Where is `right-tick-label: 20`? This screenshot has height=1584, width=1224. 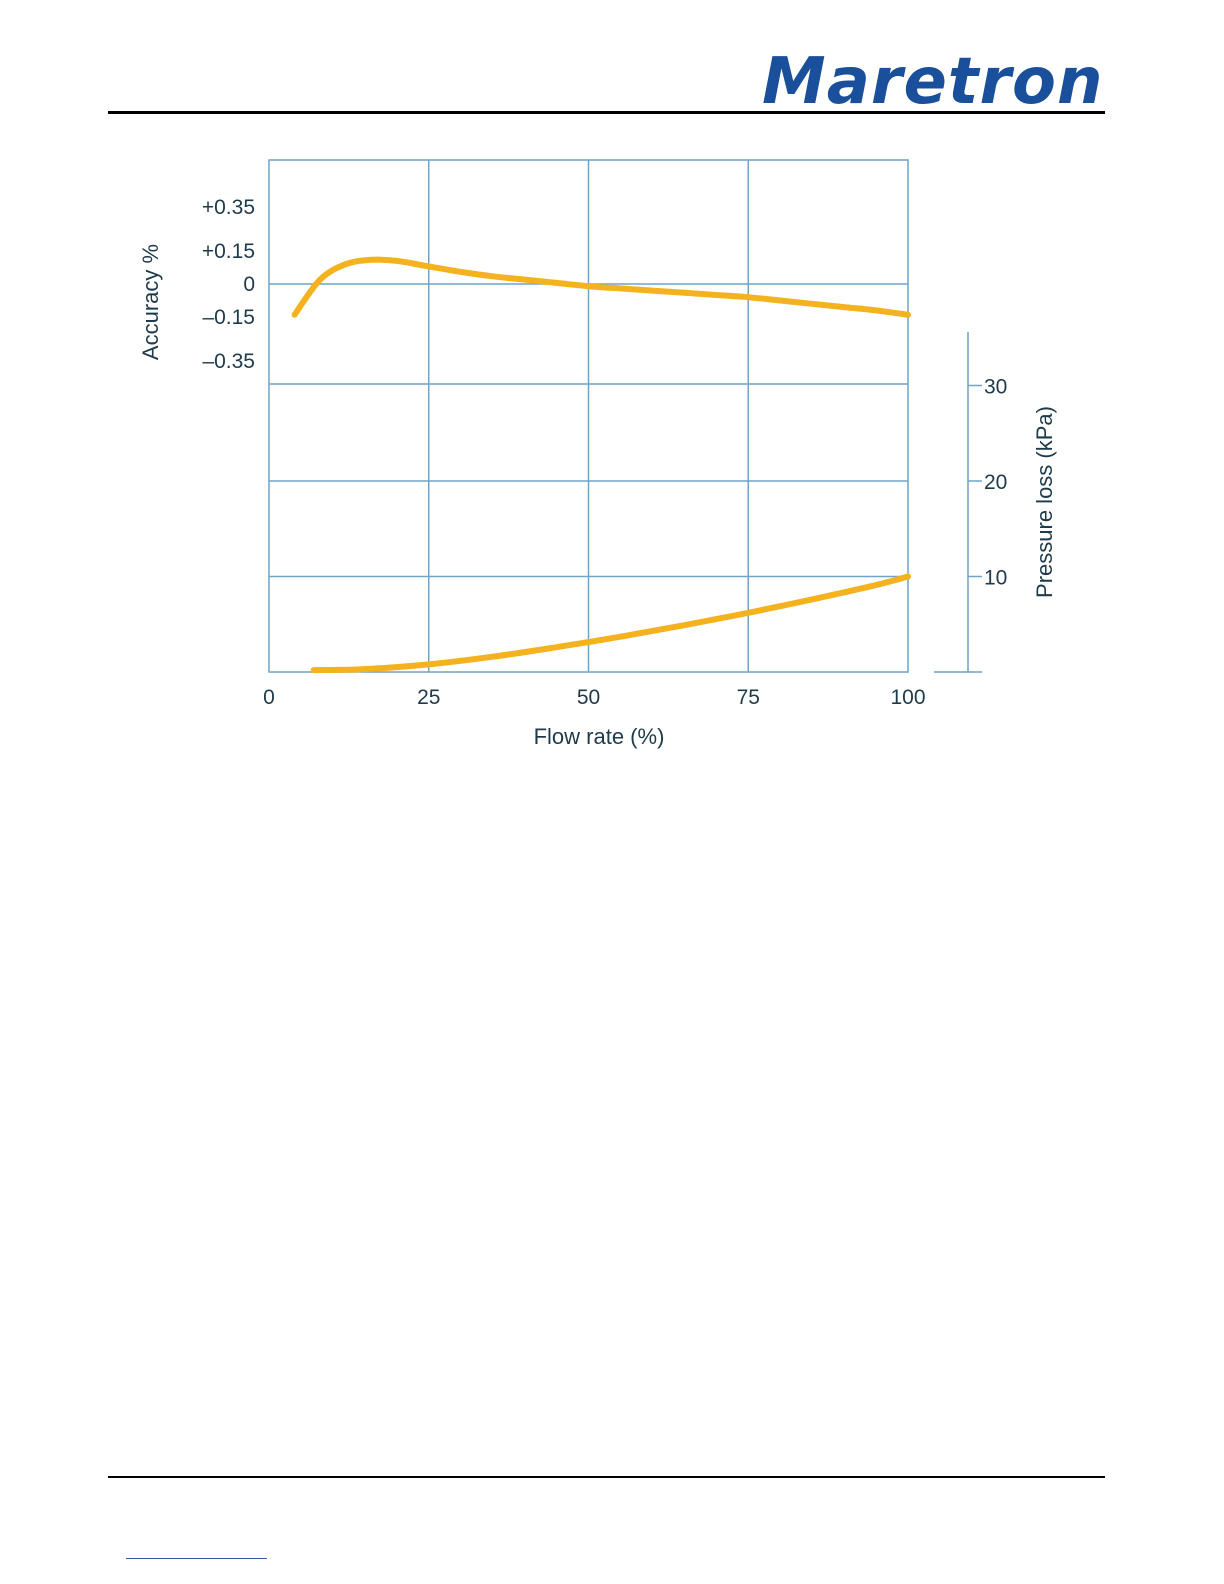
right-tick-label: 20 is located at coordinates (995, 482).